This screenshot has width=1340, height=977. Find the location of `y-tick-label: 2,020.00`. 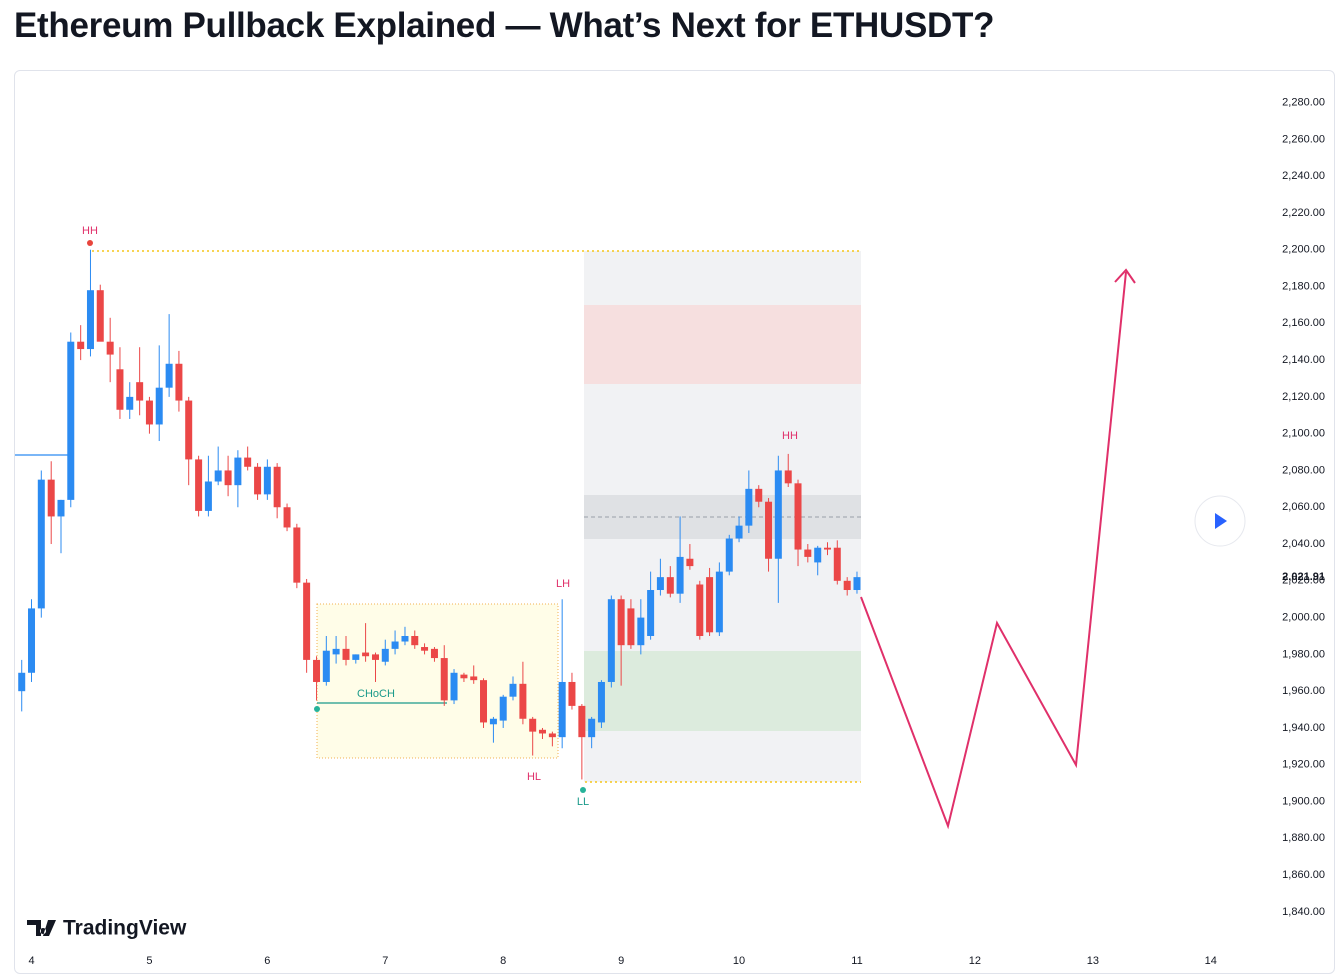

y-tick-label: 2,020.00 is located at coordinates (1303, 581).